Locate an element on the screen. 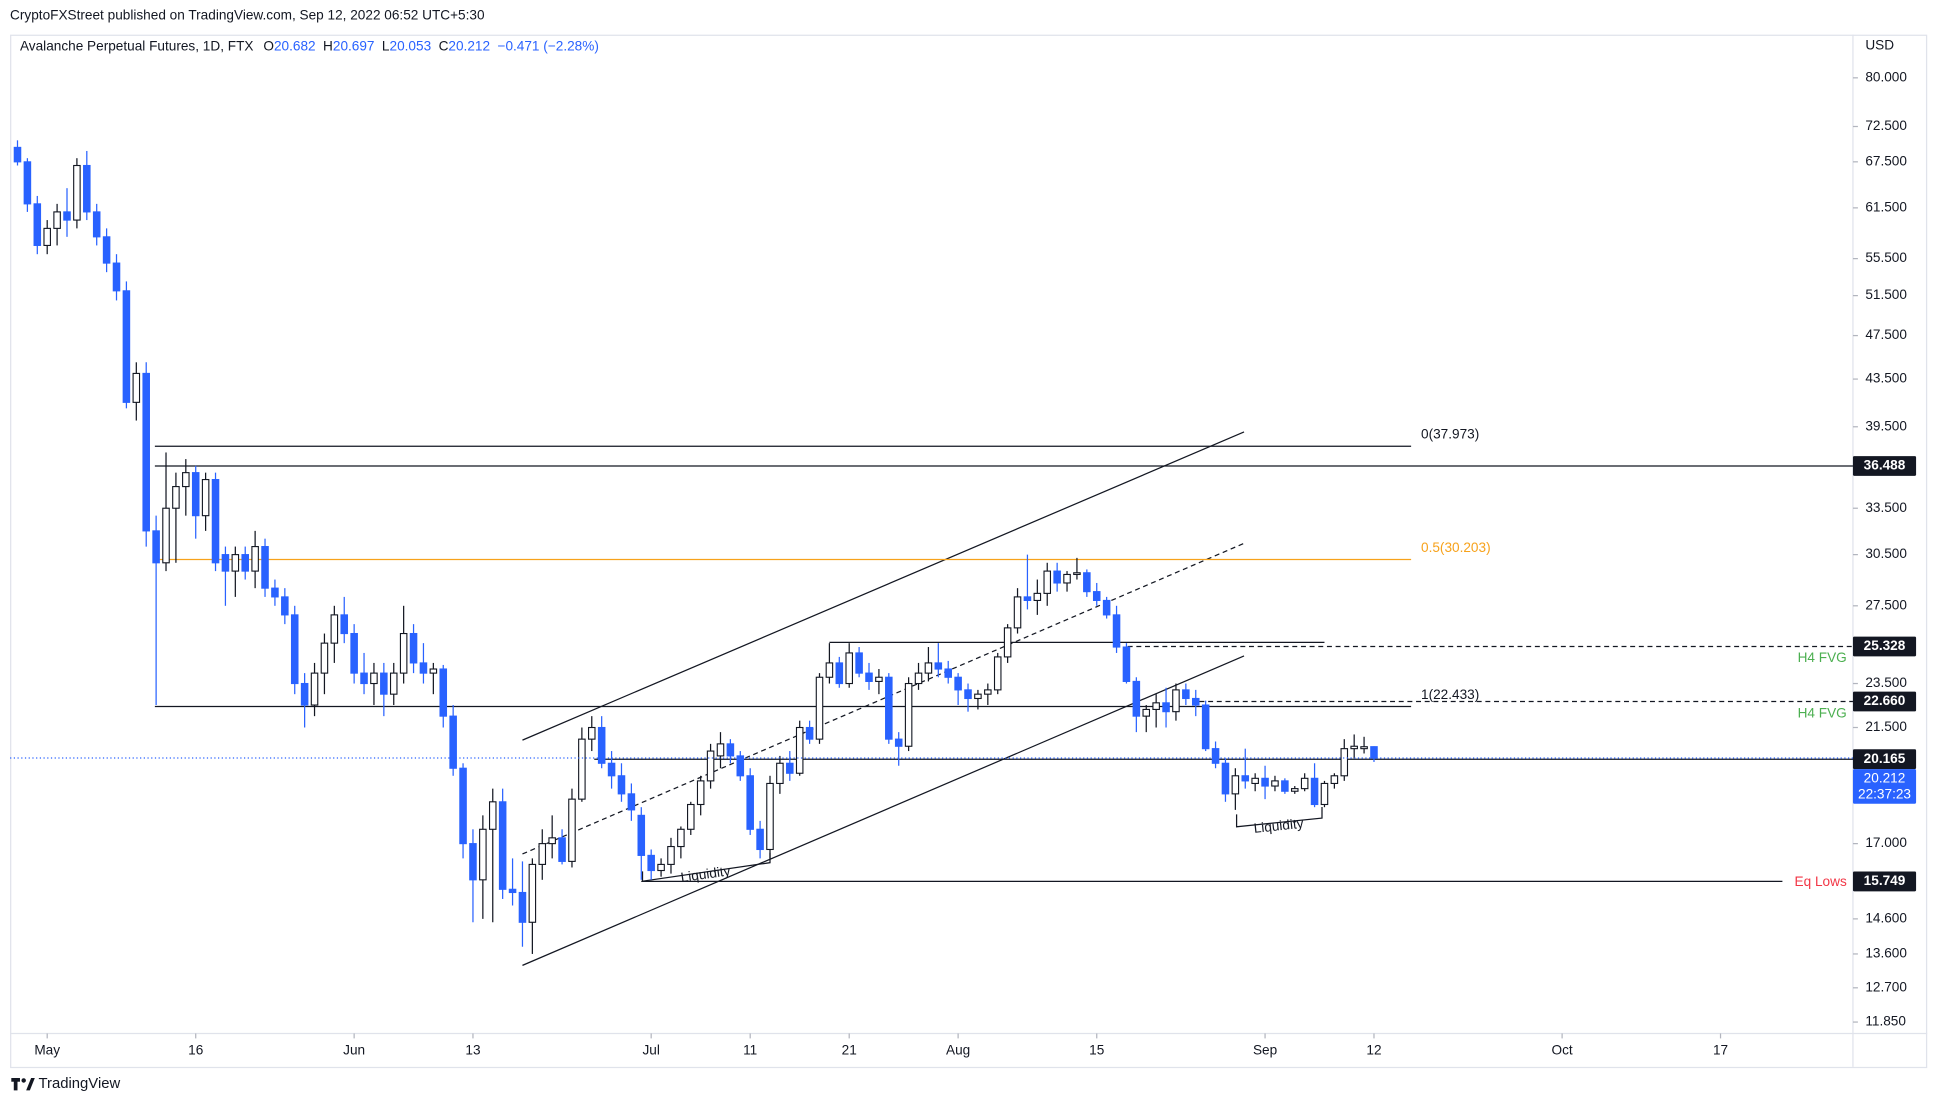 This screenshot has height=1104, width=1941. x-tick-label: 16 is located at coordinates (195, 1049).